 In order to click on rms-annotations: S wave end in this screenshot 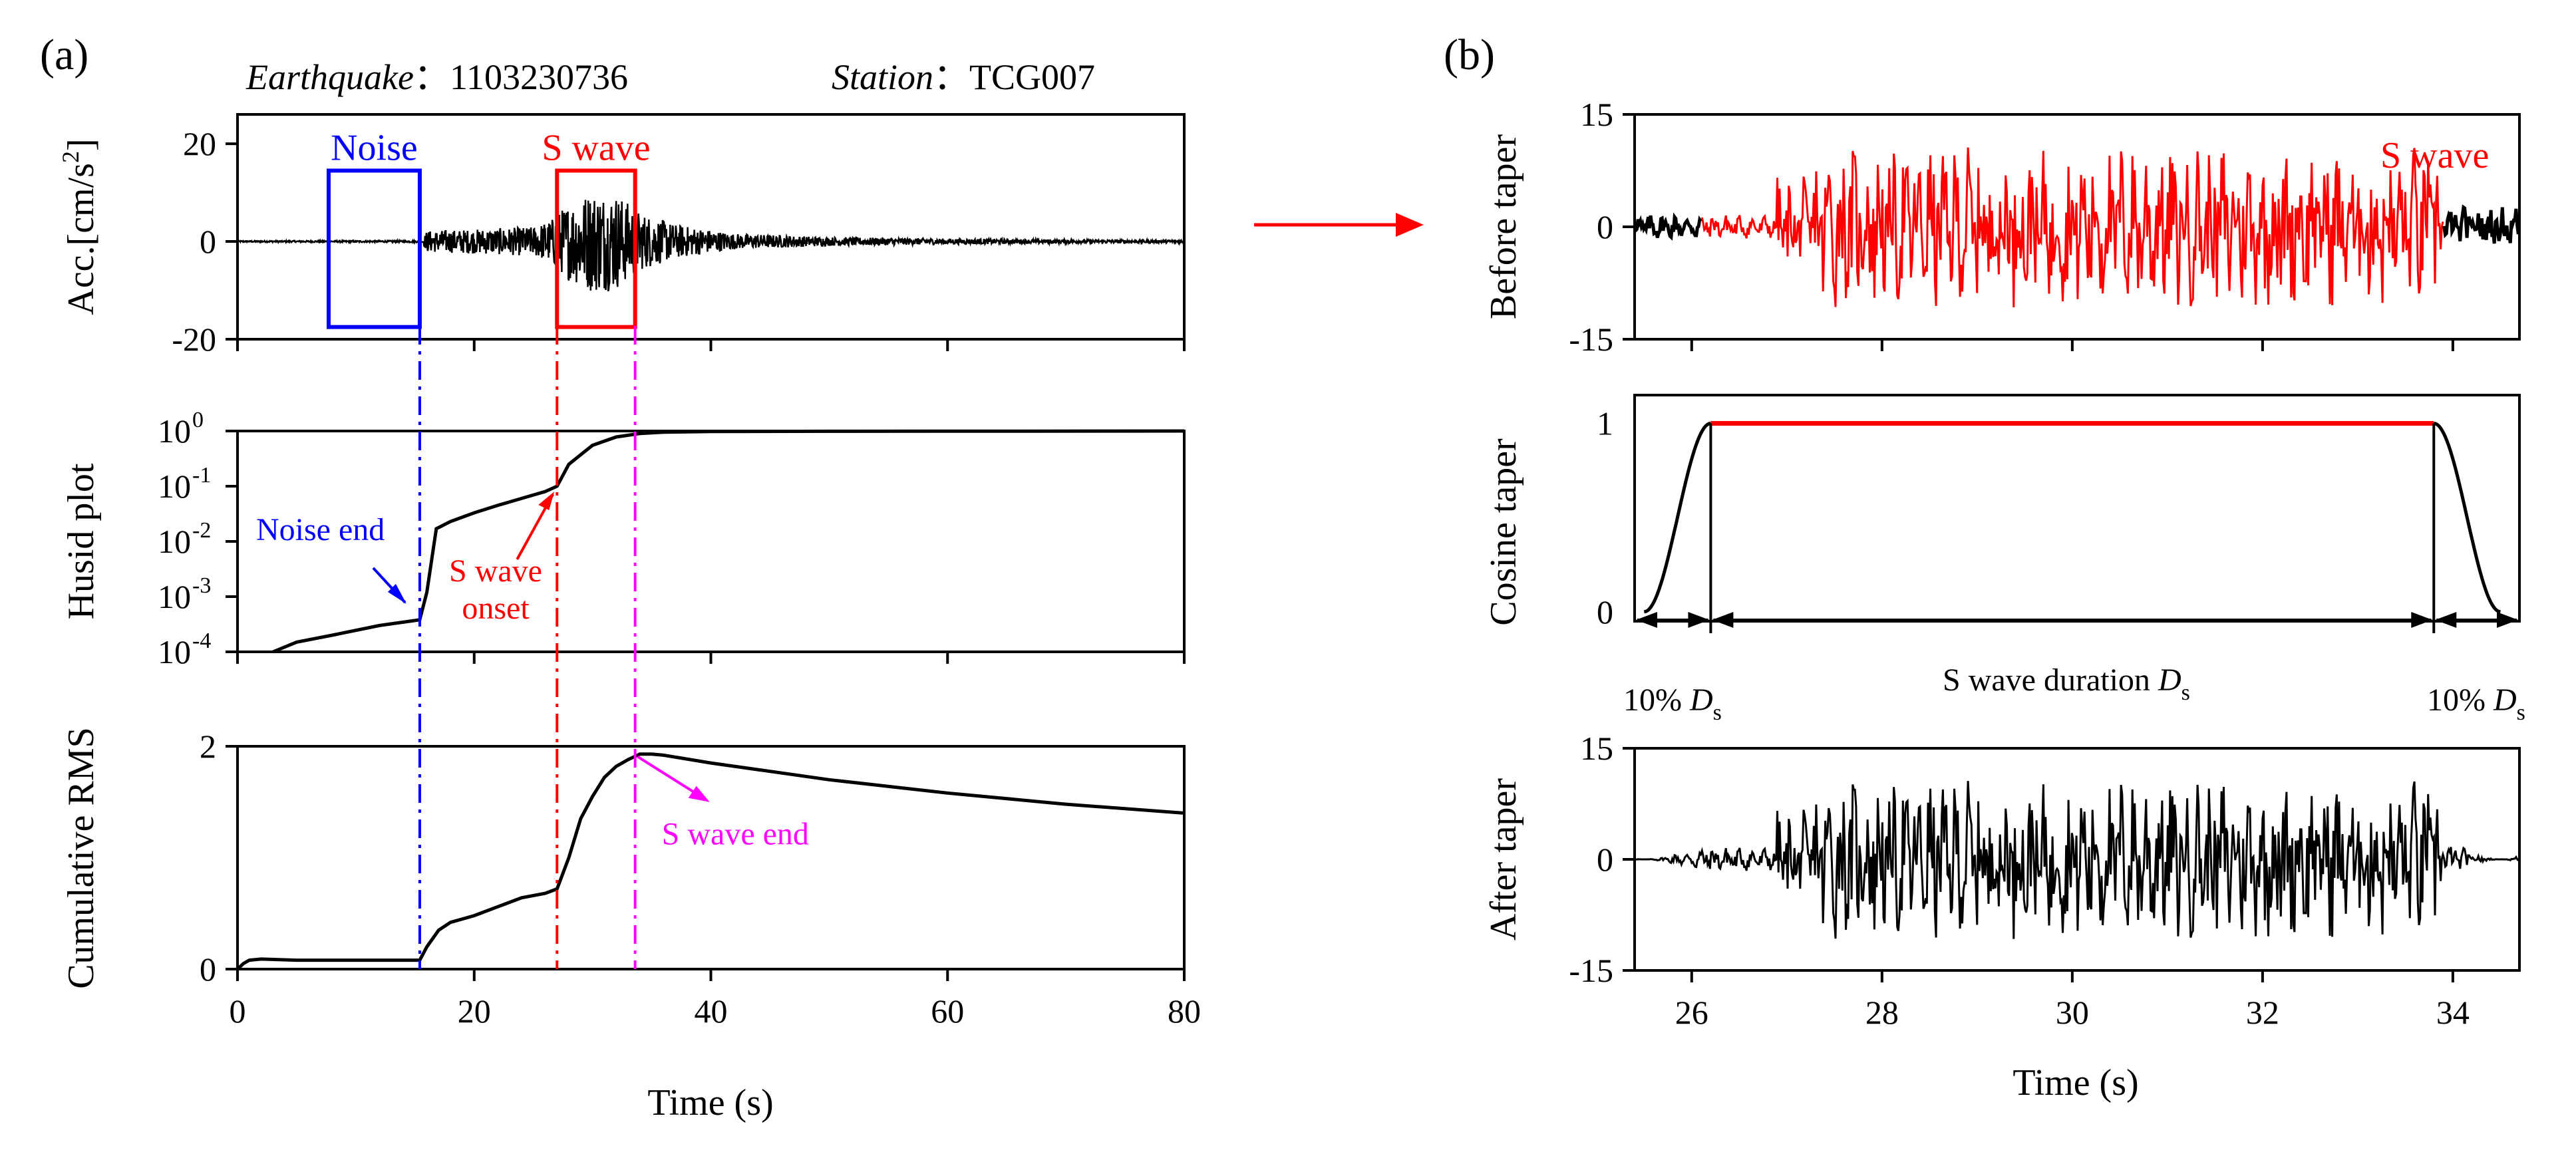, I will do `click(723, 804)`.